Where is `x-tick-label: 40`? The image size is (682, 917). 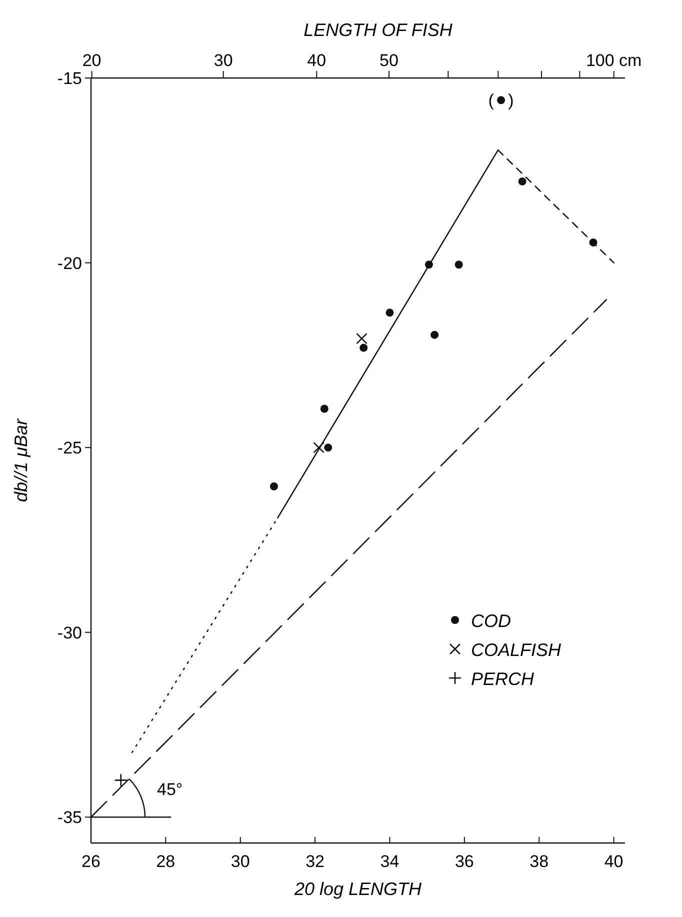 x-tick-label: 40 is located at coordinates (614, 861).